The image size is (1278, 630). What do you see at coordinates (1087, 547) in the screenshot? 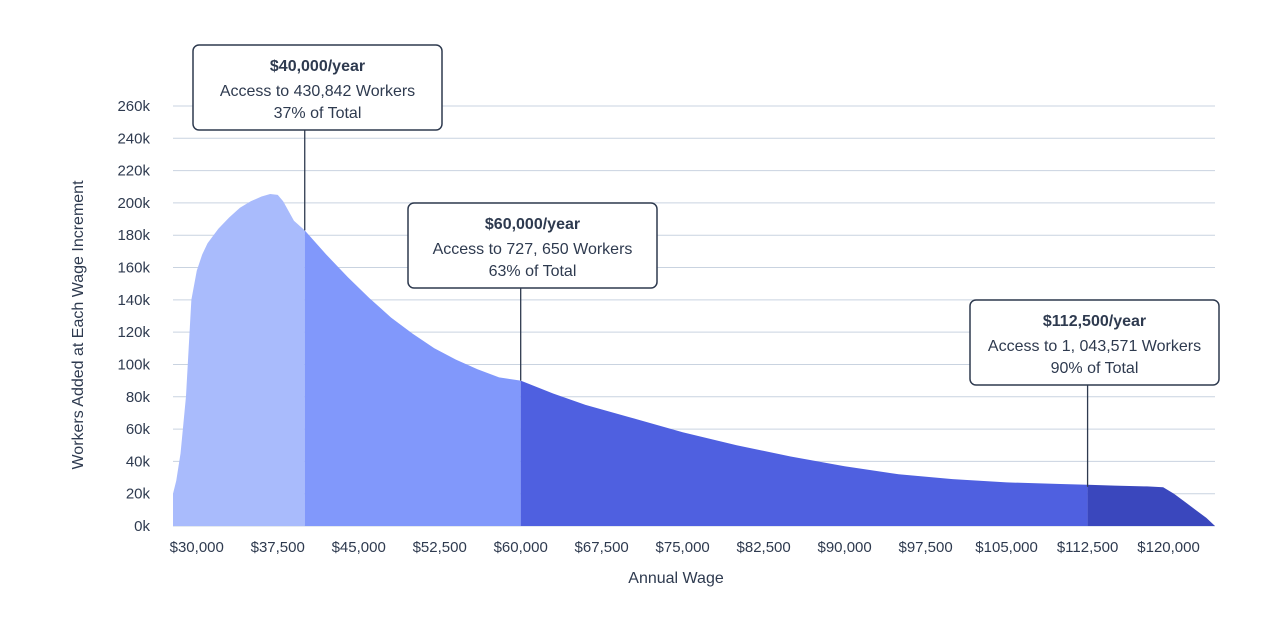
I see `x-tick-label: $112,500` at bounding box center [1087, 547].